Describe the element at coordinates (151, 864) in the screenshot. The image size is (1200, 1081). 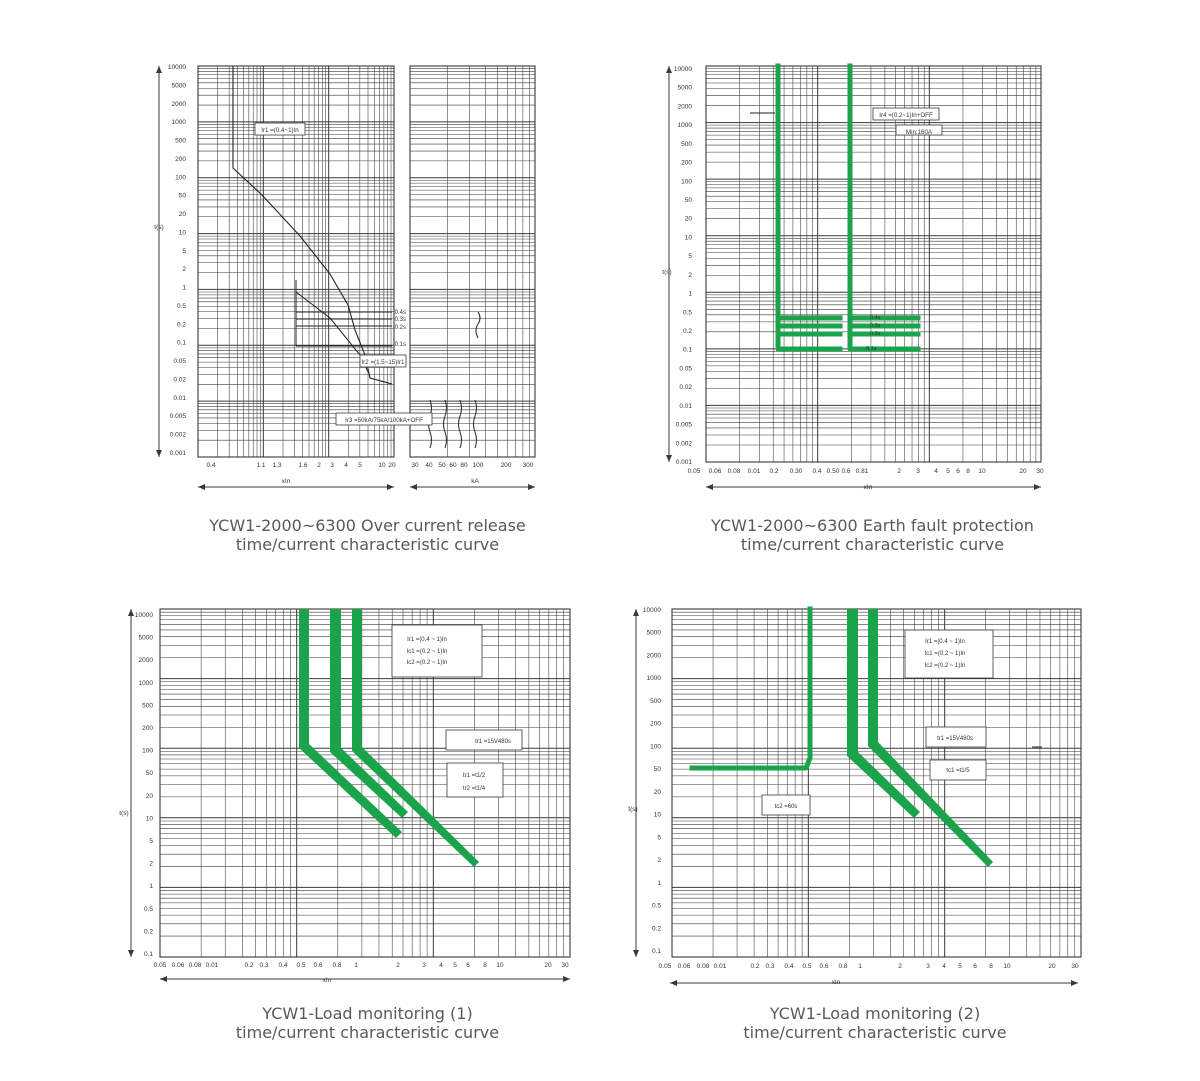
I see `lm1-ytick-label: 2` at that location.